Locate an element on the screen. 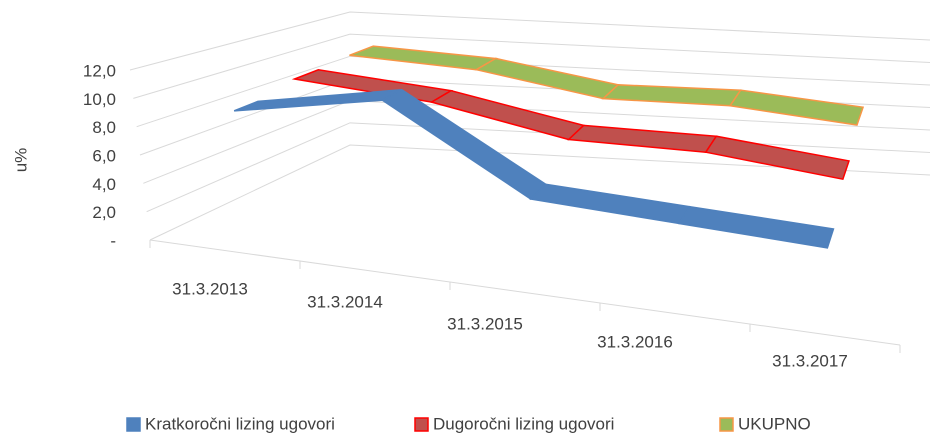  x-tick-label: 31.3.2014 is located at coordinates (345, 301).